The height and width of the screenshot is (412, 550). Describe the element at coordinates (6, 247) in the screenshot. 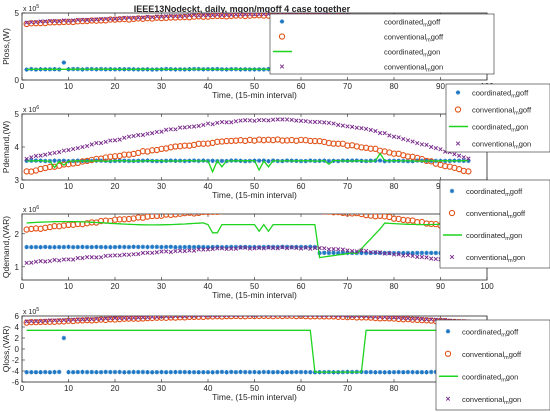

I see `y-axis-label: Qdemand,(VAR)` at that location.